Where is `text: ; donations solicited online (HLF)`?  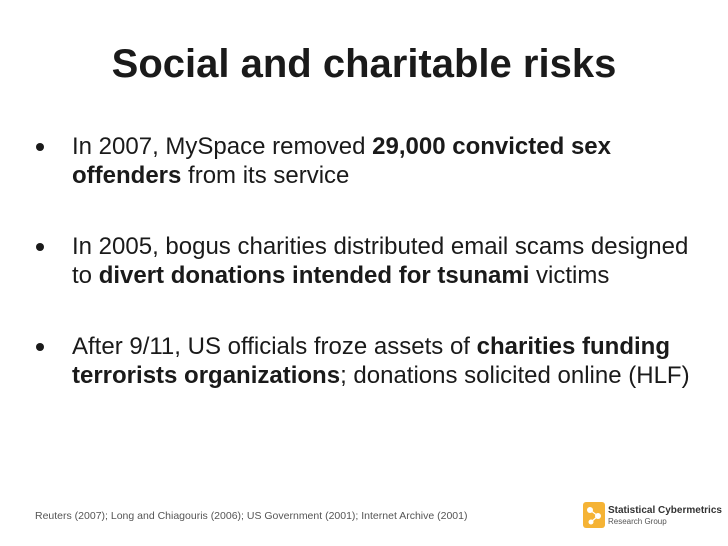 text: ; donations solicited online (HLF) is located at coordinates (515, 375).